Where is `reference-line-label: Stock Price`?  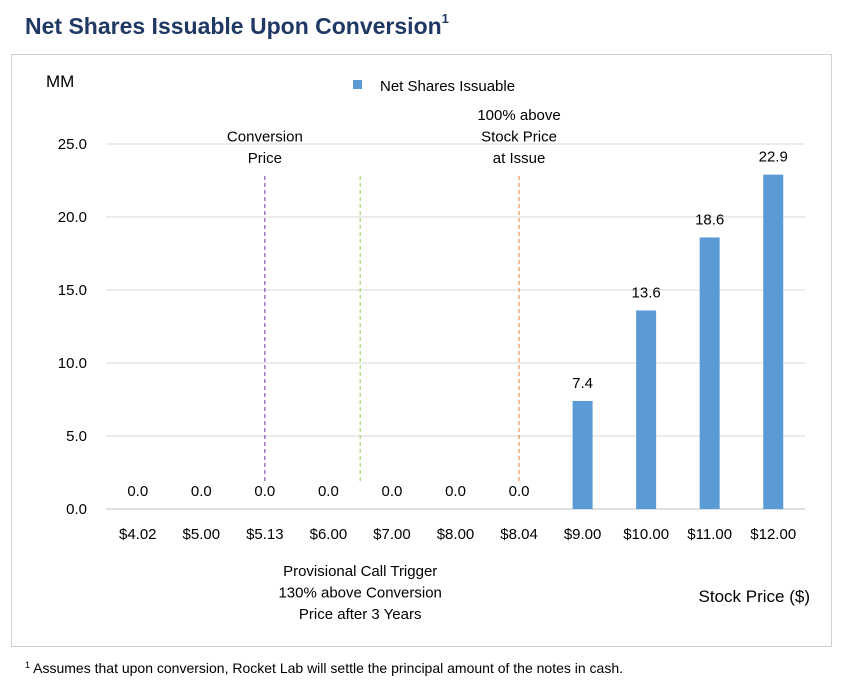 reference-line-label: Stock Price is located at coordinates (519, 137).